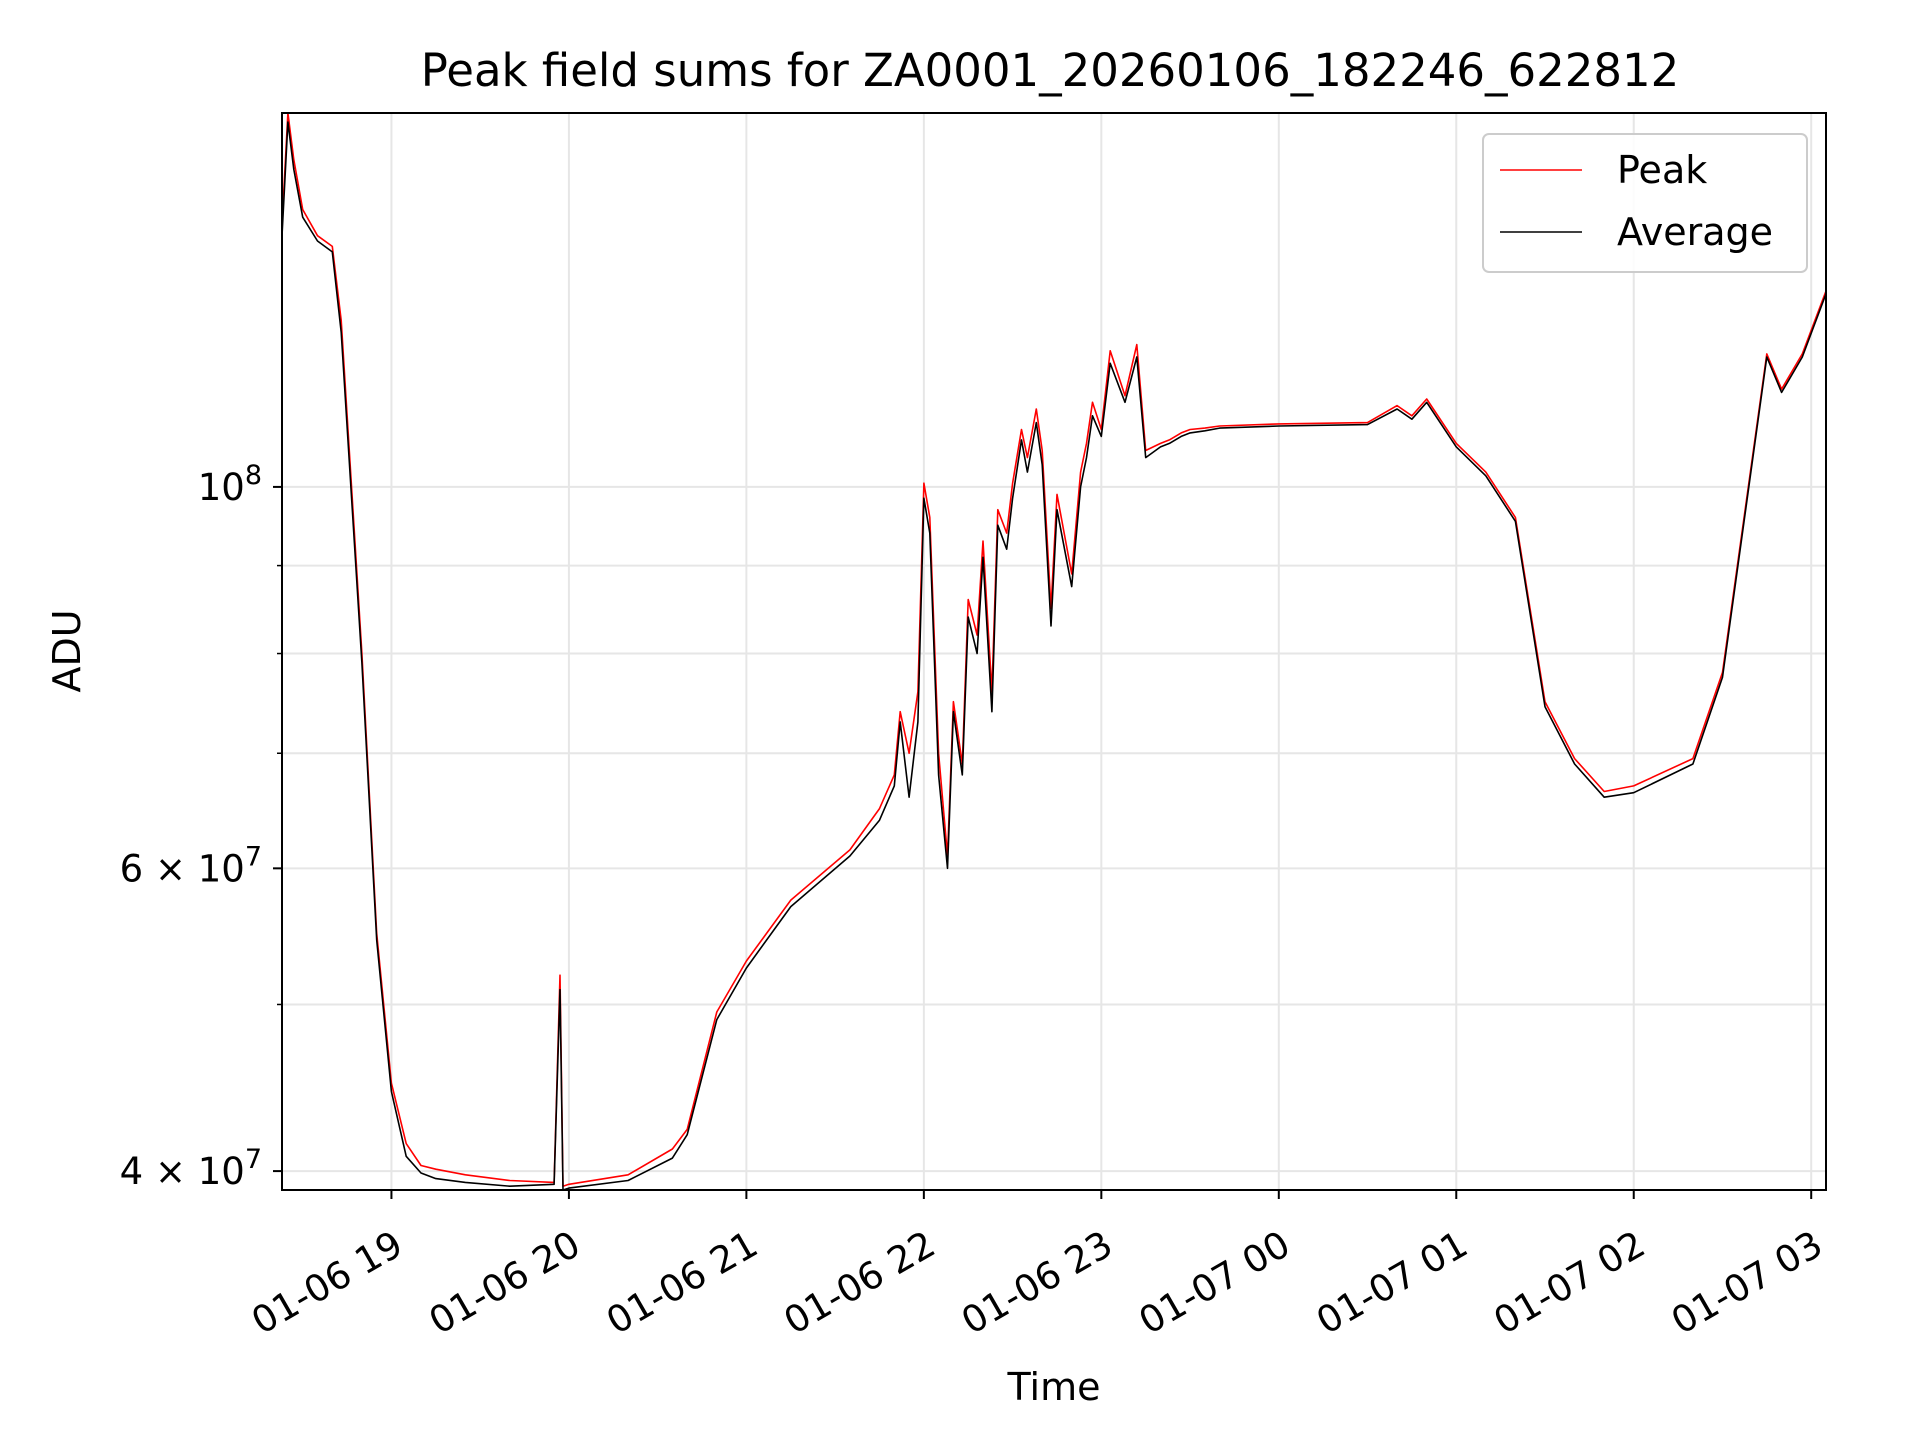 Image resolution: width=1920 pixels, height=1440 pixels. Describe the element at coordinates (505, 1283) in the screenshot. I see `x-tick-label: 01-06 20` at that location.